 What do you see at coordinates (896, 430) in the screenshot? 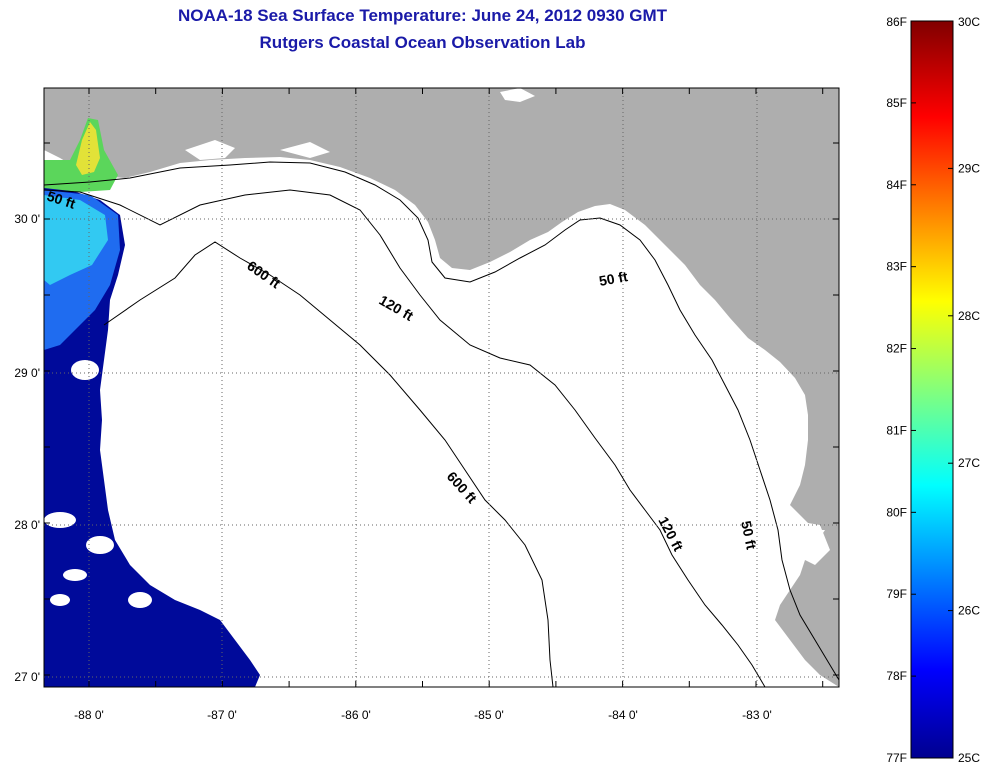
I see `colorbar-label-f: 81F` at bounding box center [896, 430].